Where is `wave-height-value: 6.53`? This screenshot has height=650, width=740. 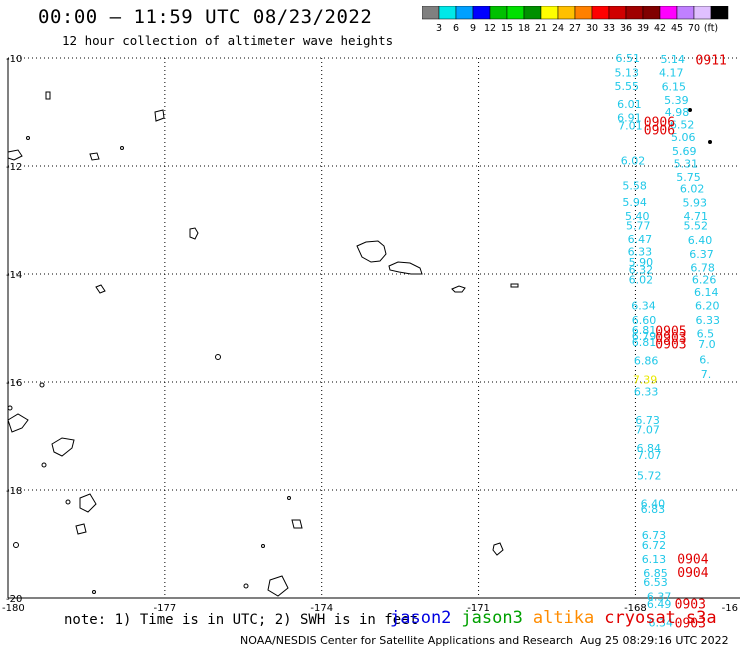 wave-height-value: 6.53 is located at coordinates (655, 582).